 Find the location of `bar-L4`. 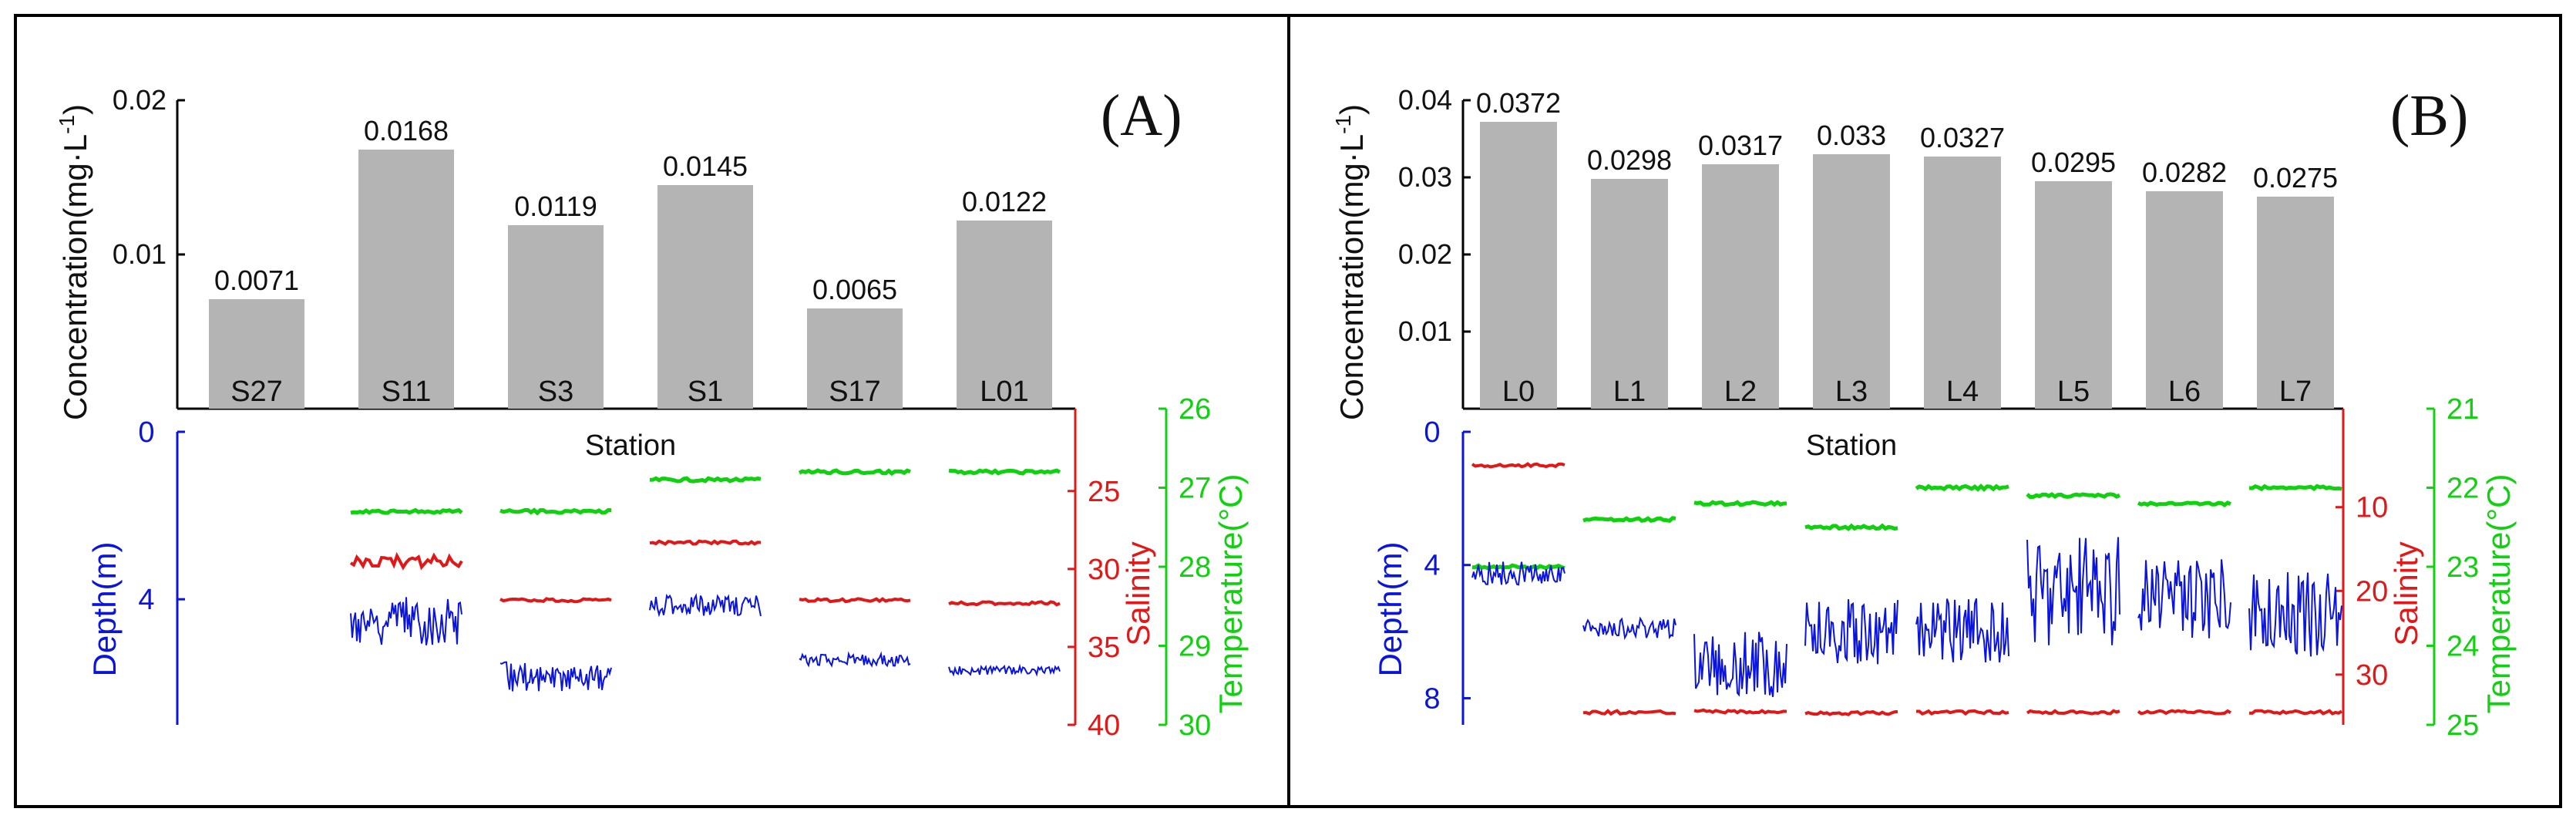

bar-L4 is located at coordinates (1962, 283).